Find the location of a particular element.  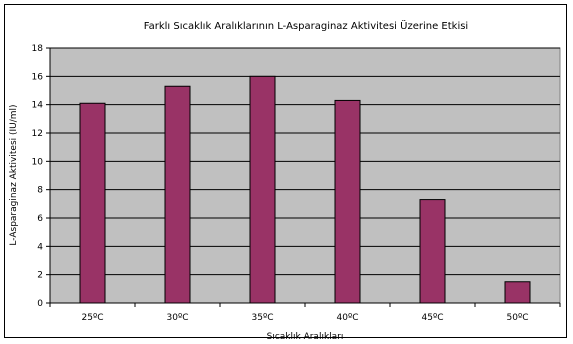

y-tick-label: 0 is located at coordinates (40, 304).